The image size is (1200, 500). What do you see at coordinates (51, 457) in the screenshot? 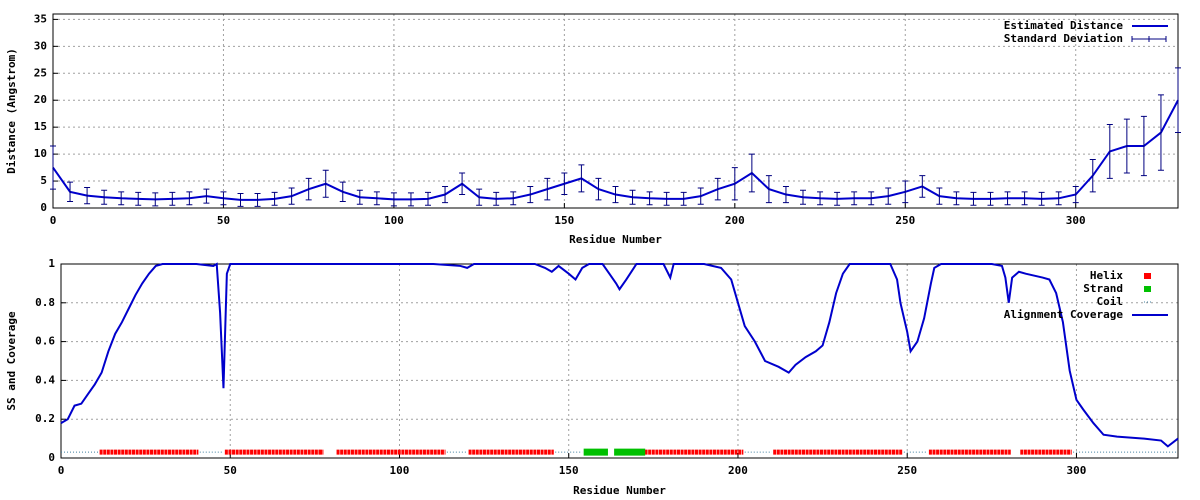
I see `y-tick-label: 0` at bounding box center [51, 457].